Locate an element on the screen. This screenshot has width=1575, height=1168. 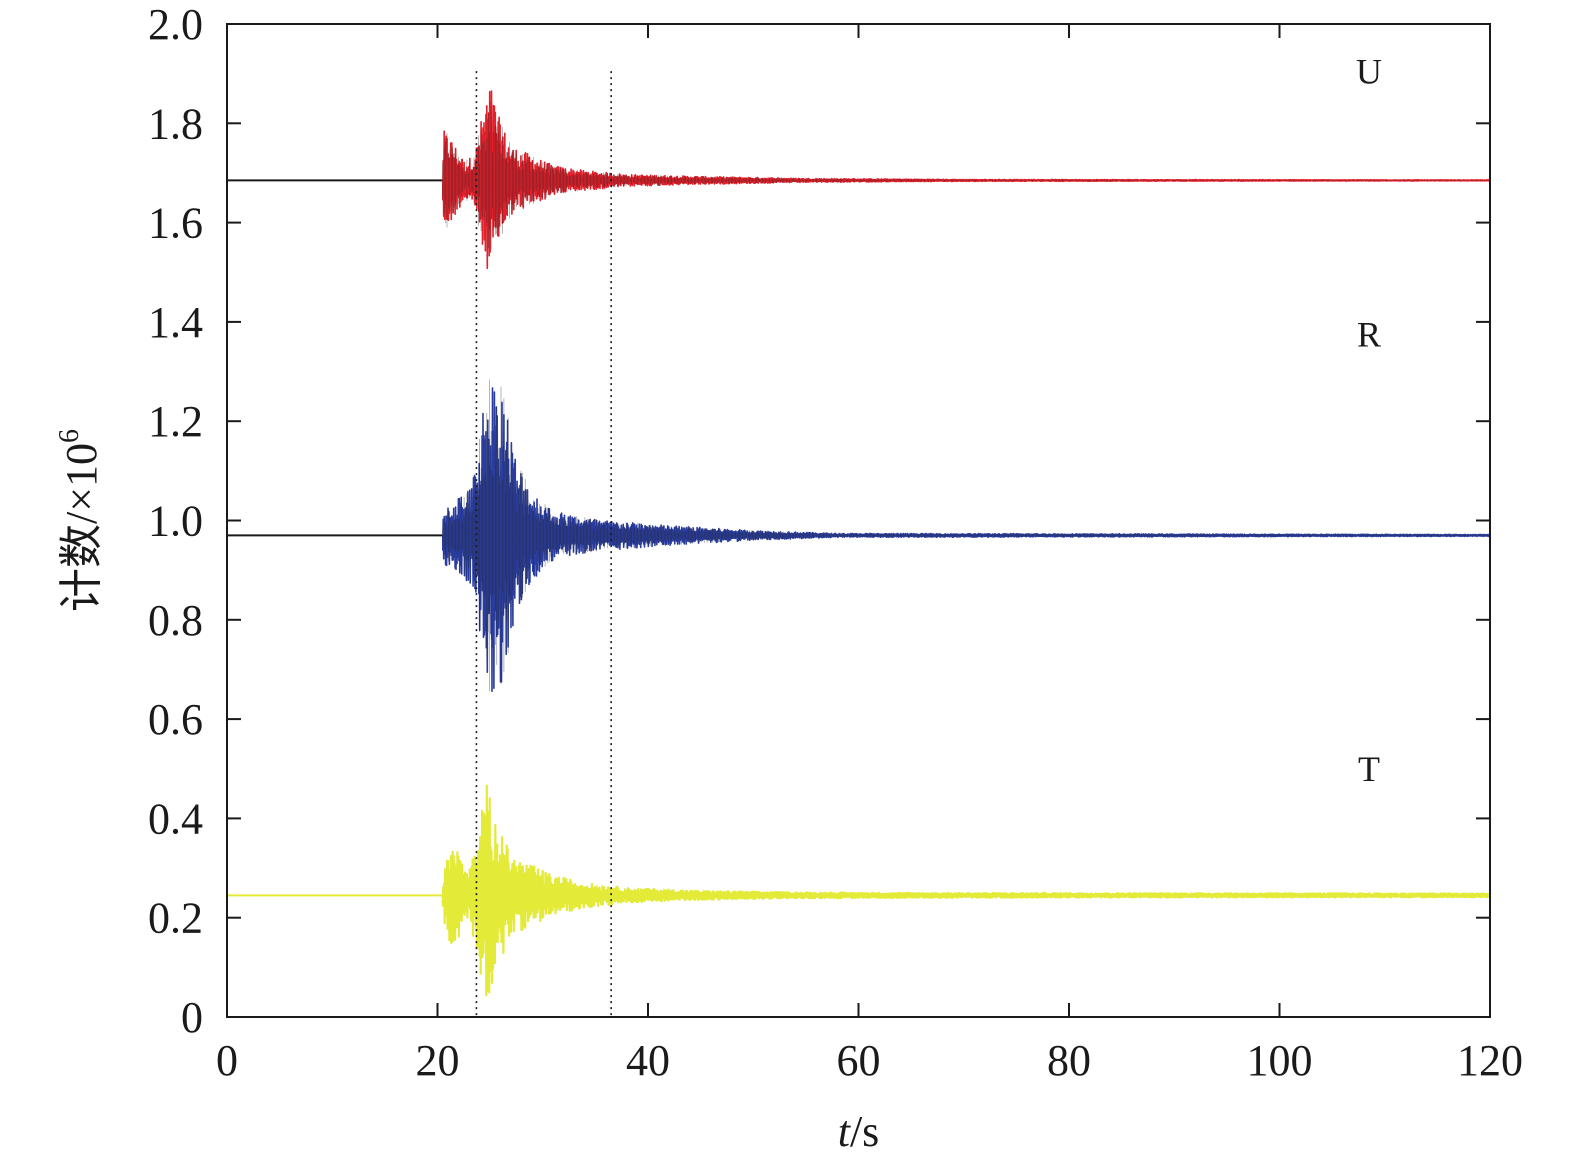
trace-label-layer: U R T is located at coordinates (1369, 421).